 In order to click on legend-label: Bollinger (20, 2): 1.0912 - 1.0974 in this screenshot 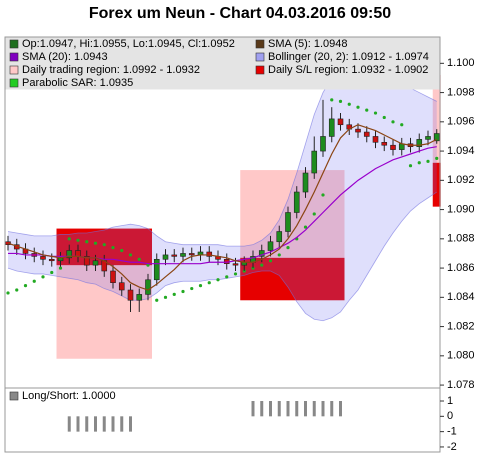, I will do `click(348, 57)`.